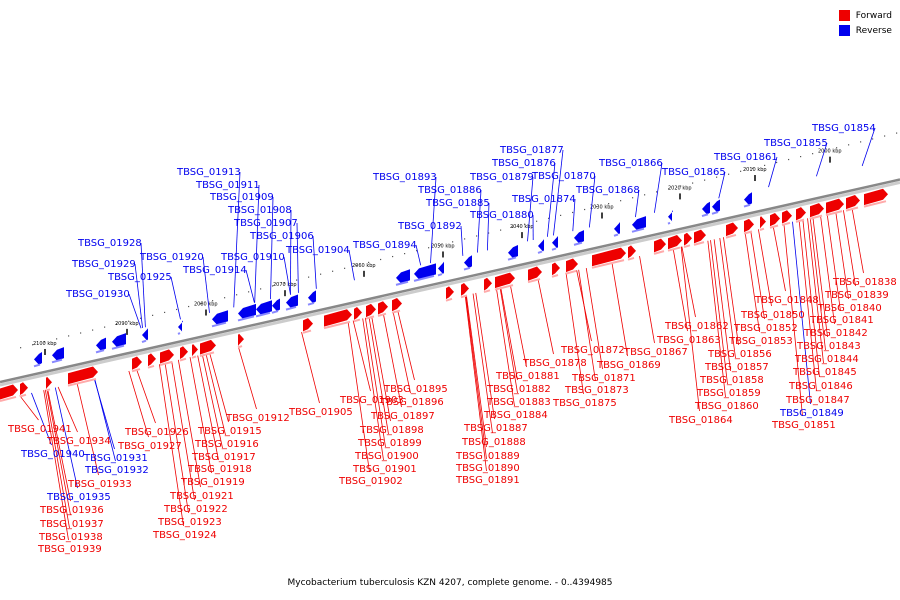 The width and height of the screenshot is (900, 600). What do you see at coordinates (736, 367) in the screenshot?
I see `gene-label-tbsg-01857: TBSG_01857` at bounding box center [736, 367].